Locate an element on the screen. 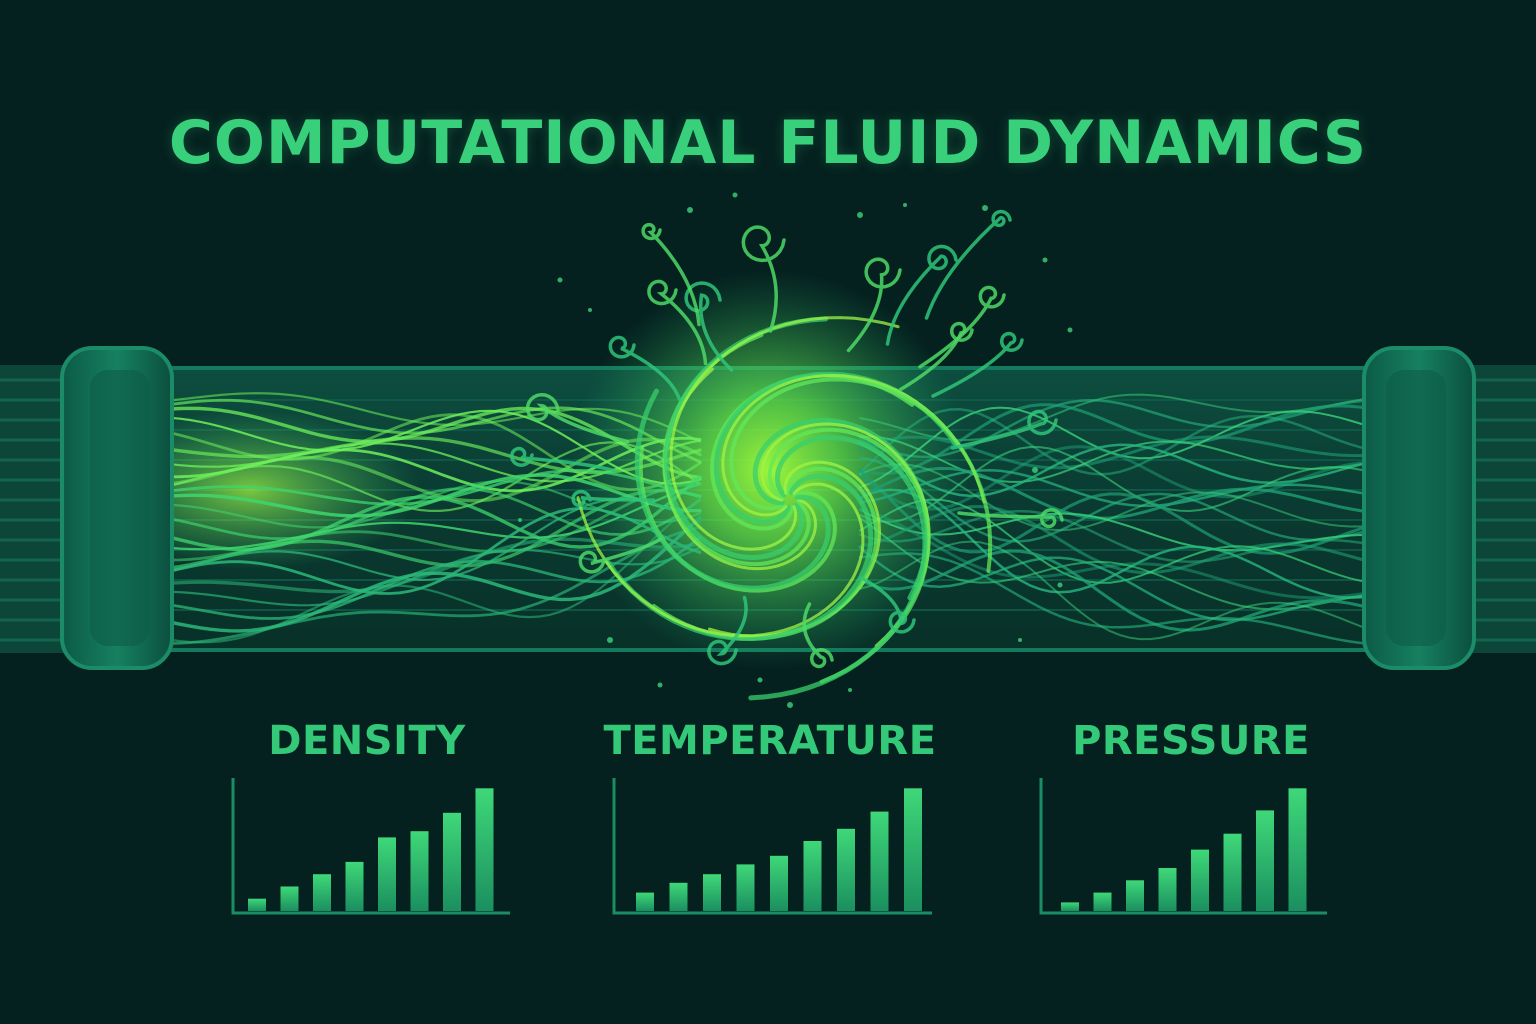 This screenshot has height=1024, width=1536. charts-area is located at coordinates (779, 846).